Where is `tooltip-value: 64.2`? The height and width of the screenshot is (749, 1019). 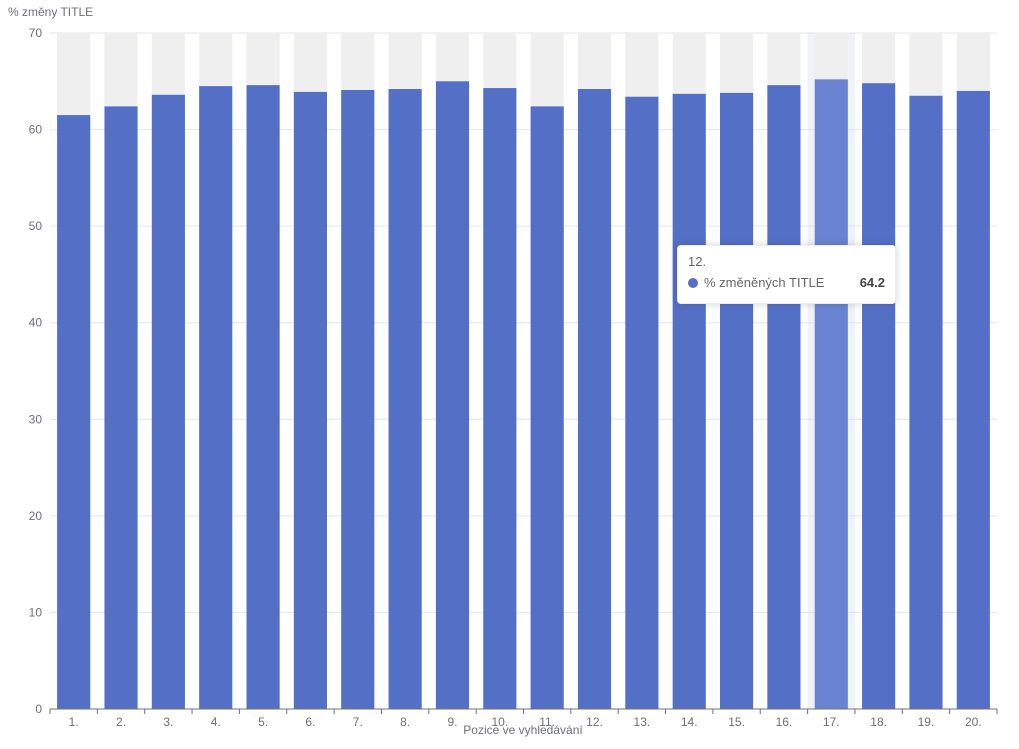
tooltip-value: 64.2 is located at coordinates (872, 282).